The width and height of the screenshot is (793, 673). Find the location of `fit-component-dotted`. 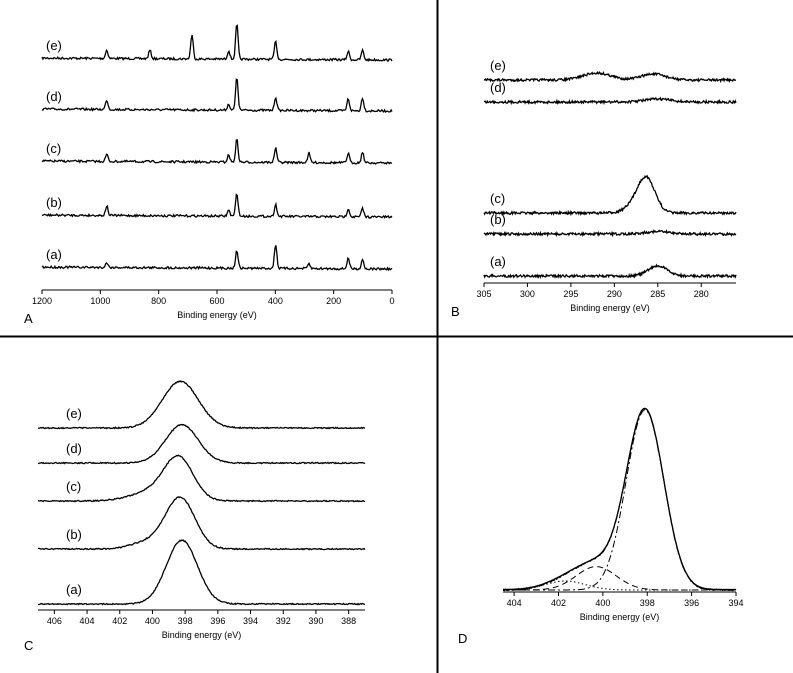

fit-component-dotted is located at coordinates (619, 585).